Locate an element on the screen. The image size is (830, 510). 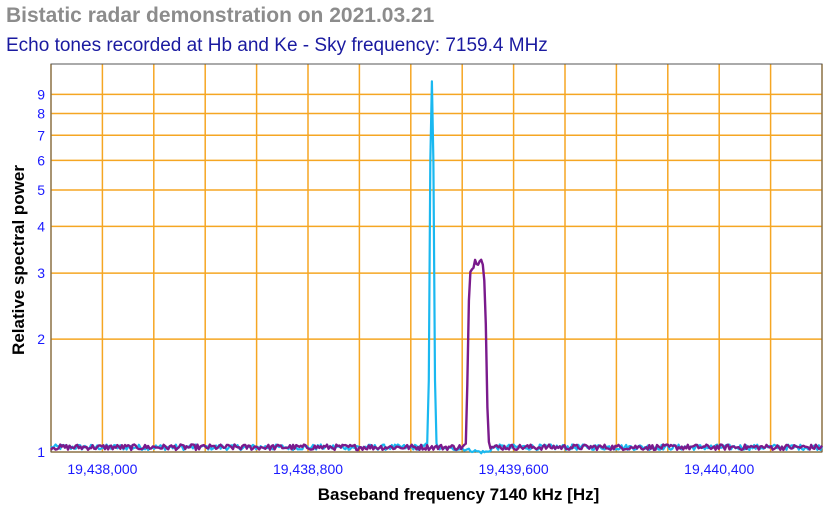
y-tick-label: 8 is located at coordinates (41, 114).